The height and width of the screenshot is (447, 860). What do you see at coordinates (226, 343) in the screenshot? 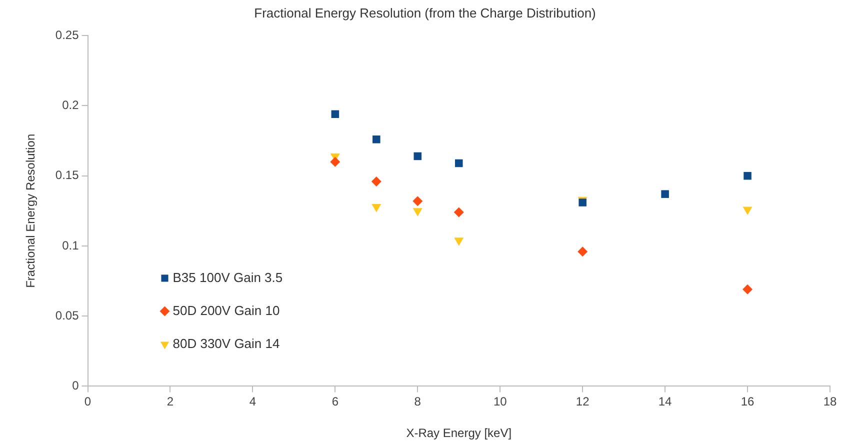
I see `legend-label: 80D 330V Gain 14` at bounding box center [226, 343].